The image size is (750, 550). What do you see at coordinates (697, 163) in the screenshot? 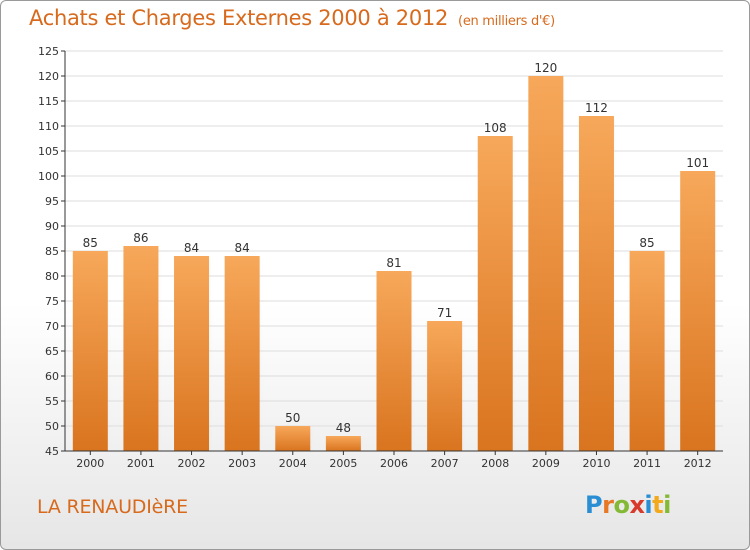
I see `bar-value-label: 101` at bounding box center [697, 163].